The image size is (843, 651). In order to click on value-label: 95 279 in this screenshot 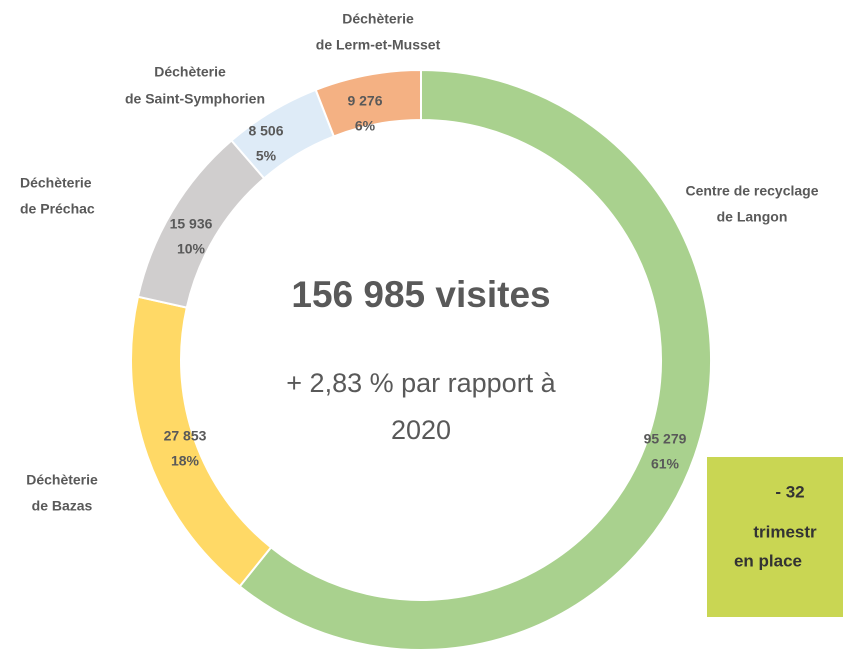, I will do `click(665, 439)`.